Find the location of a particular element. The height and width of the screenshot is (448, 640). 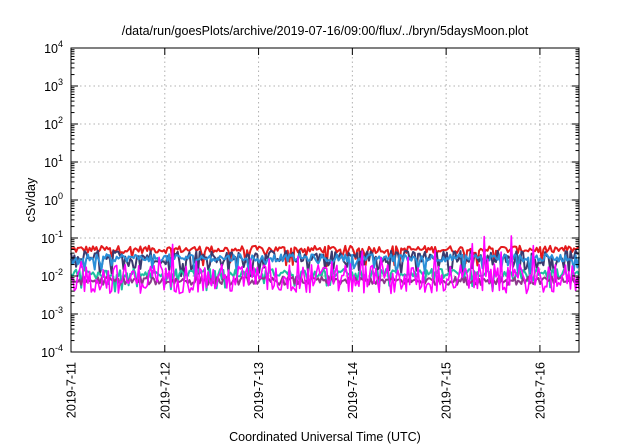

x-tick-label: 2019-7-16 is located at coordinates (540, 390).